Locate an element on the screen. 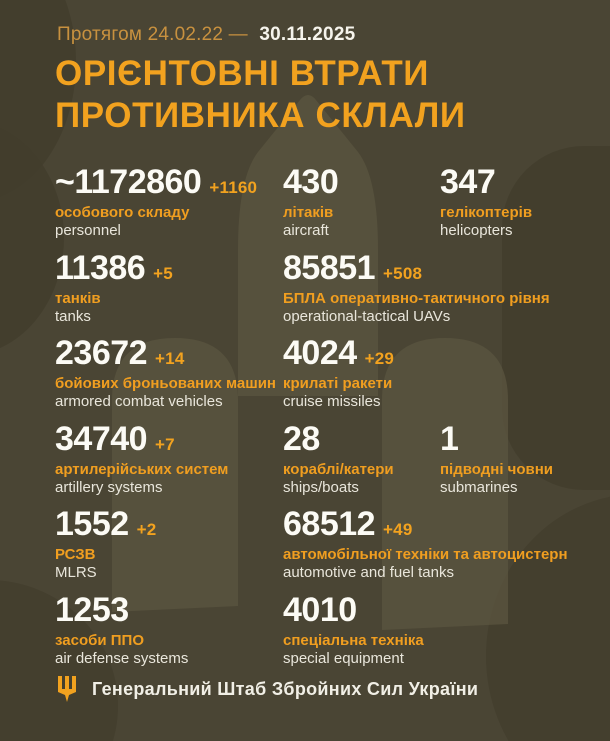 This screenshot has height=741, width=610. page-title: ОРІЄНТОВНІ ВТРАТИ ПРОТИВНИКА СКЛАЛИ is located at coordinates (260, 95).